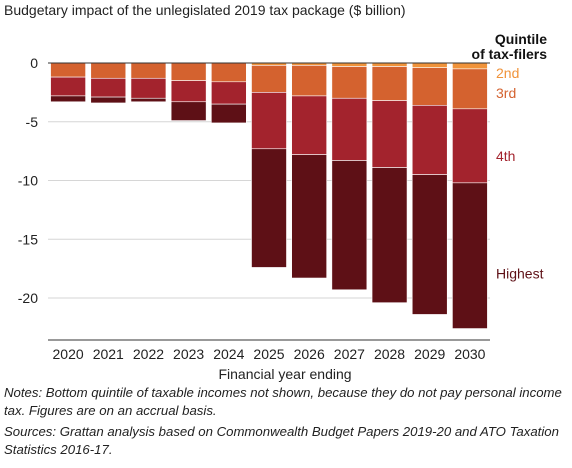  I want to click on x-tick-label: 2029, so click(429, 354).